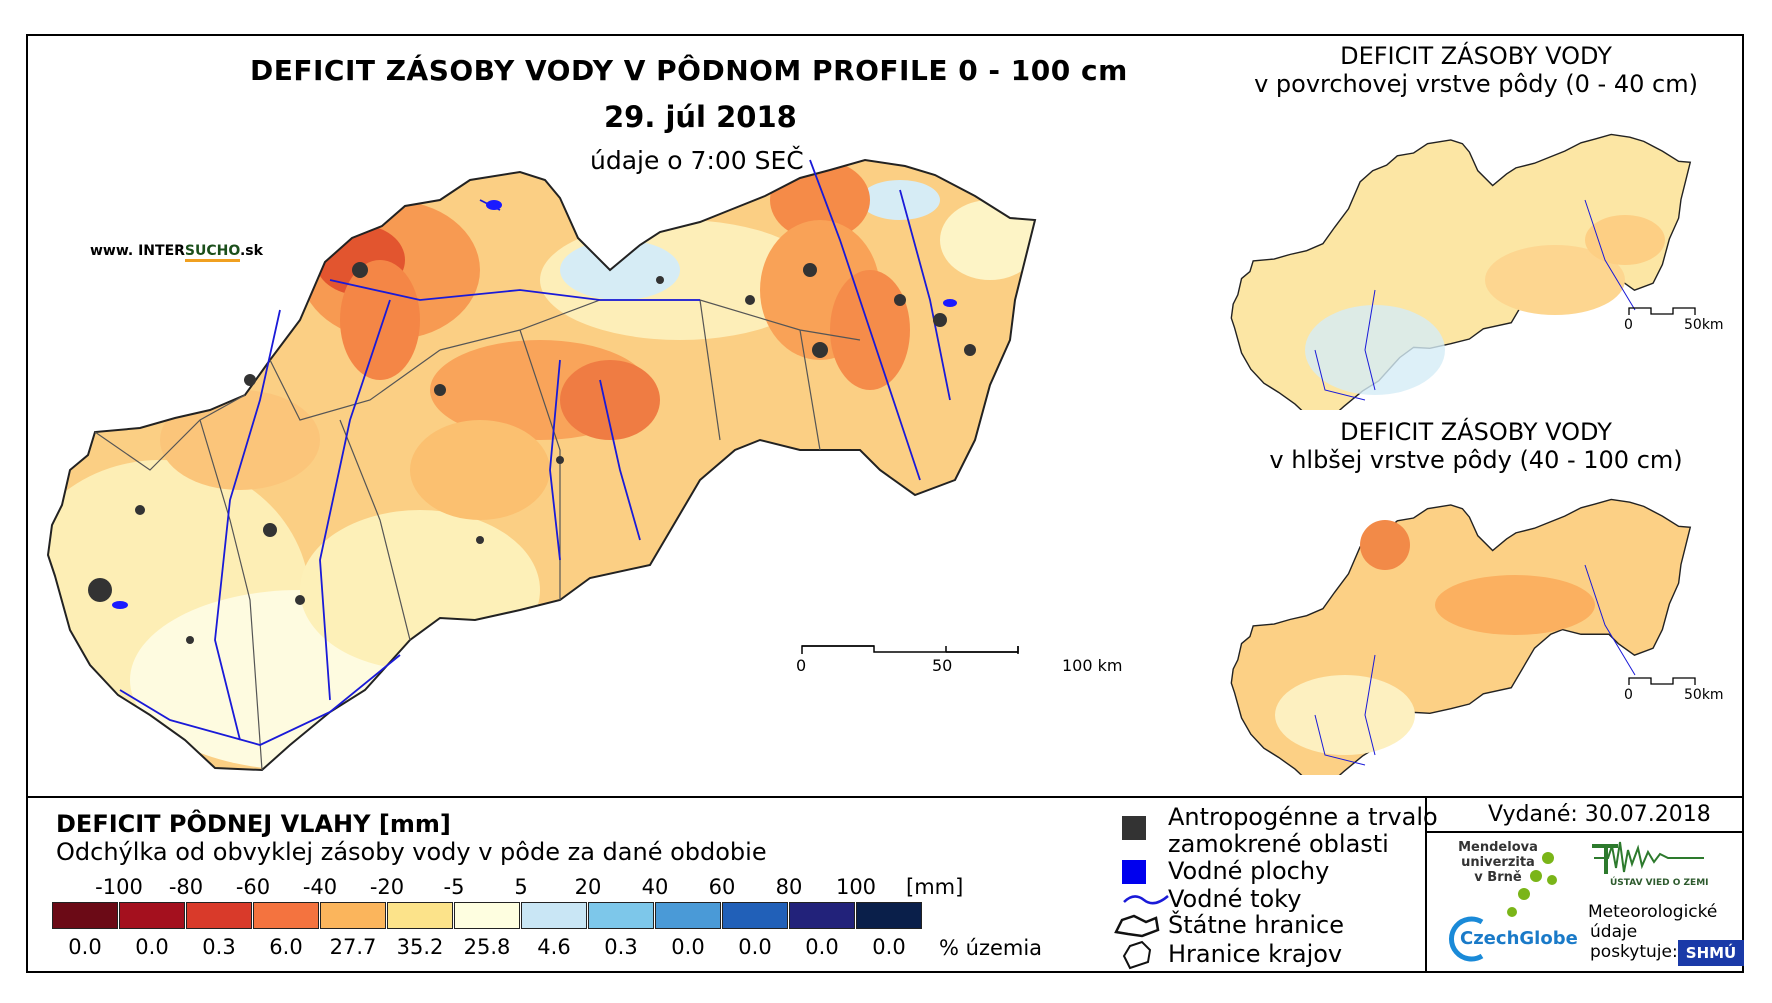  What do you see at coordinates (286, 947) in the screenshot?
I see `legend-percent-label: 6.0` at bounding box center [286, 947].